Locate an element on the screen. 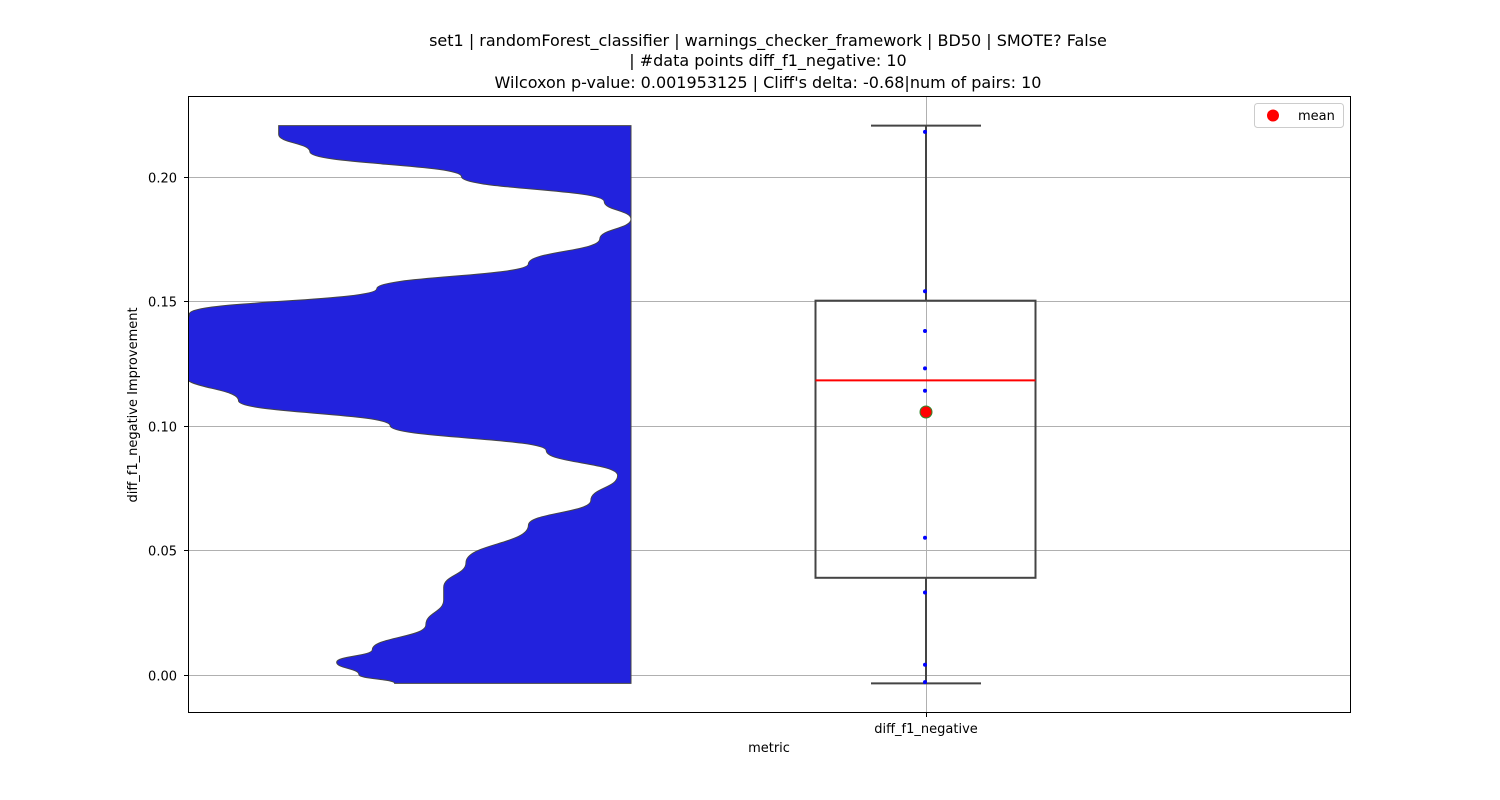 Image resolution: width=1500 pixels, height=800 pixels. x-axis-label: metric is located at coordinates (769, 748).